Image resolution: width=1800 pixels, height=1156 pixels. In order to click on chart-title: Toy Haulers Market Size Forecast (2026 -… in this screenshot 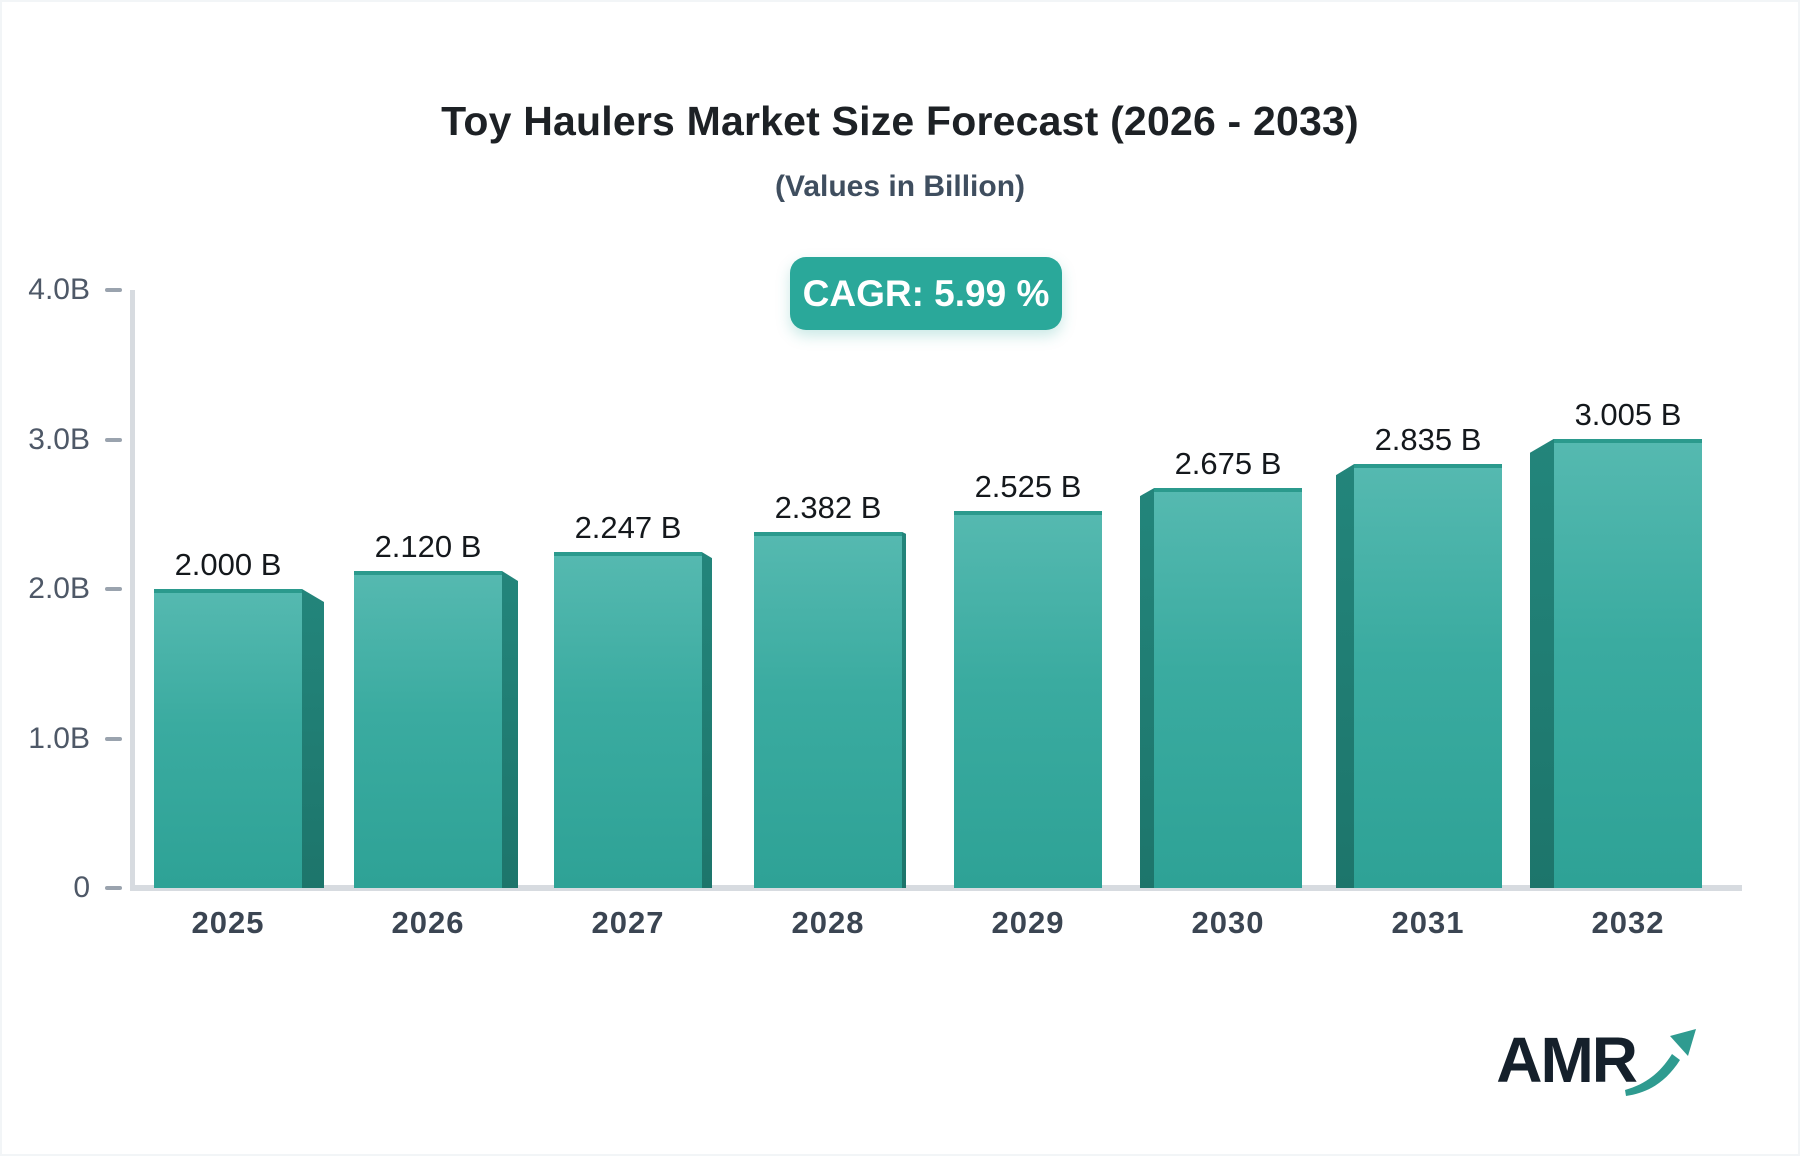, I will do `click(900, 121)`.